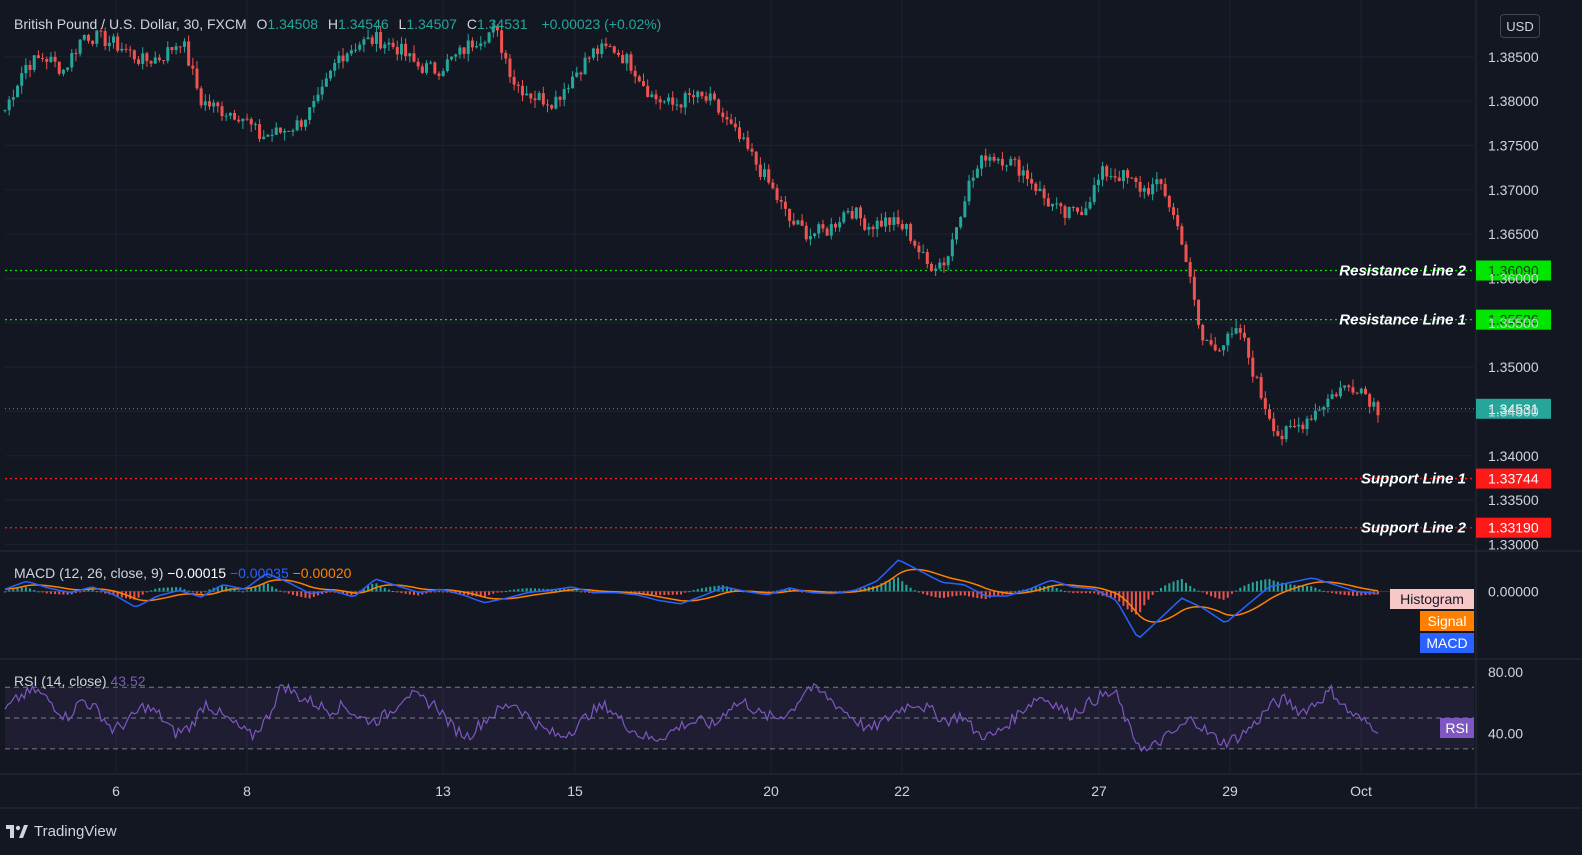 This screenshot has height=855, width=1582. I want to click on x-tick-label: 29, so click(1230, 791).